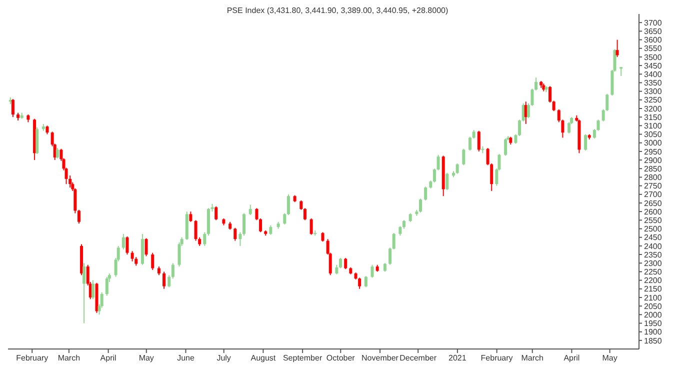 This screenshot has height=371, width=675. What do you see at coordinates (653, 83) in the screenshot?
I see `y-tick-label: 3350` at bounding box center [653, 83].